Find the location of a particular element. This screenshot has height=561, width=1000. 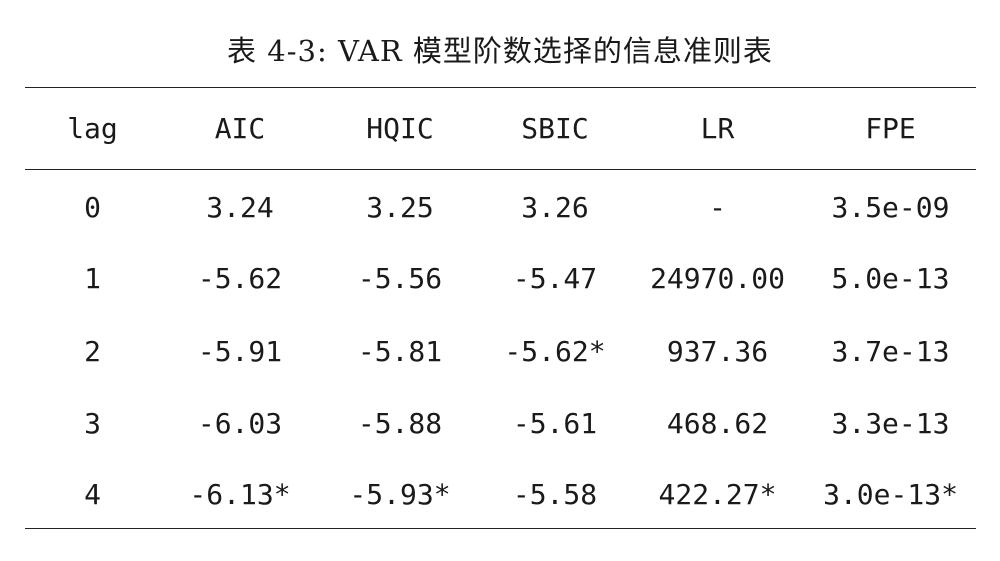

cell-fpe: 3.7e-13 is located at coordinates (890, 351).